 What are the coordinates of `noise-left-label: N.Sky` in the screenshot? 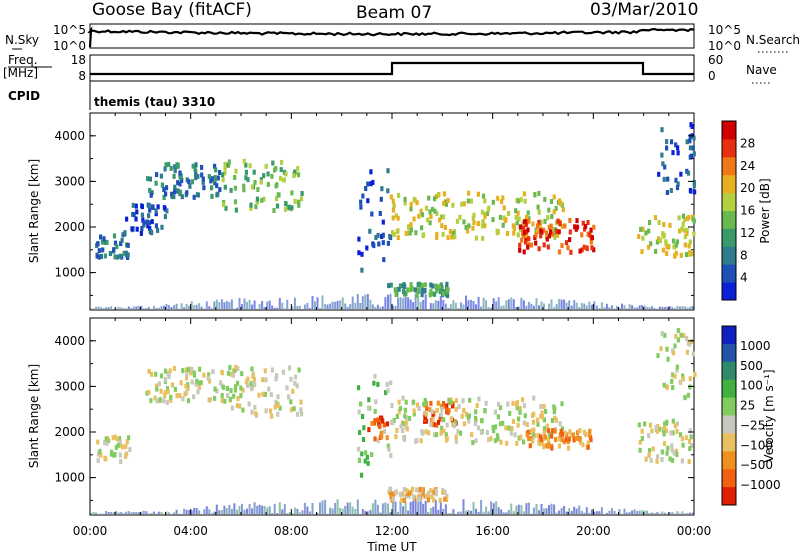 It's located at (22, 40).